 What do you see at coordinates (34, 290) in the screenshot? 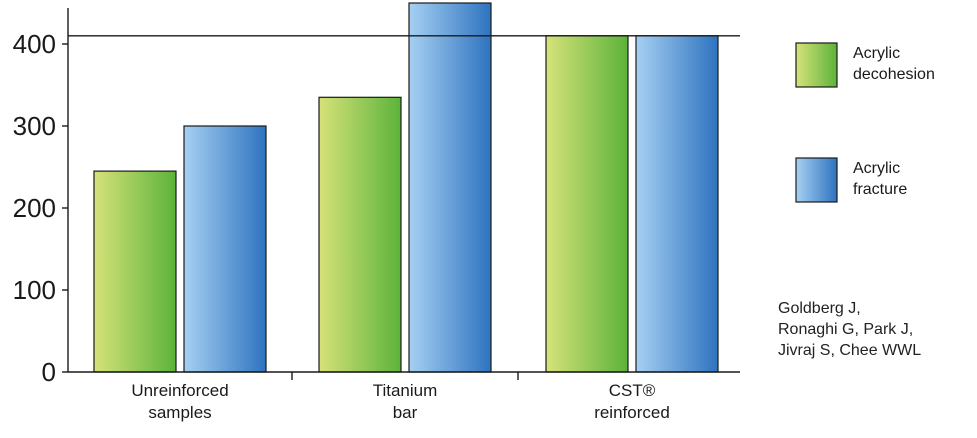
I see `y-tick-label-100: 100` at bounding box center [34, 290].